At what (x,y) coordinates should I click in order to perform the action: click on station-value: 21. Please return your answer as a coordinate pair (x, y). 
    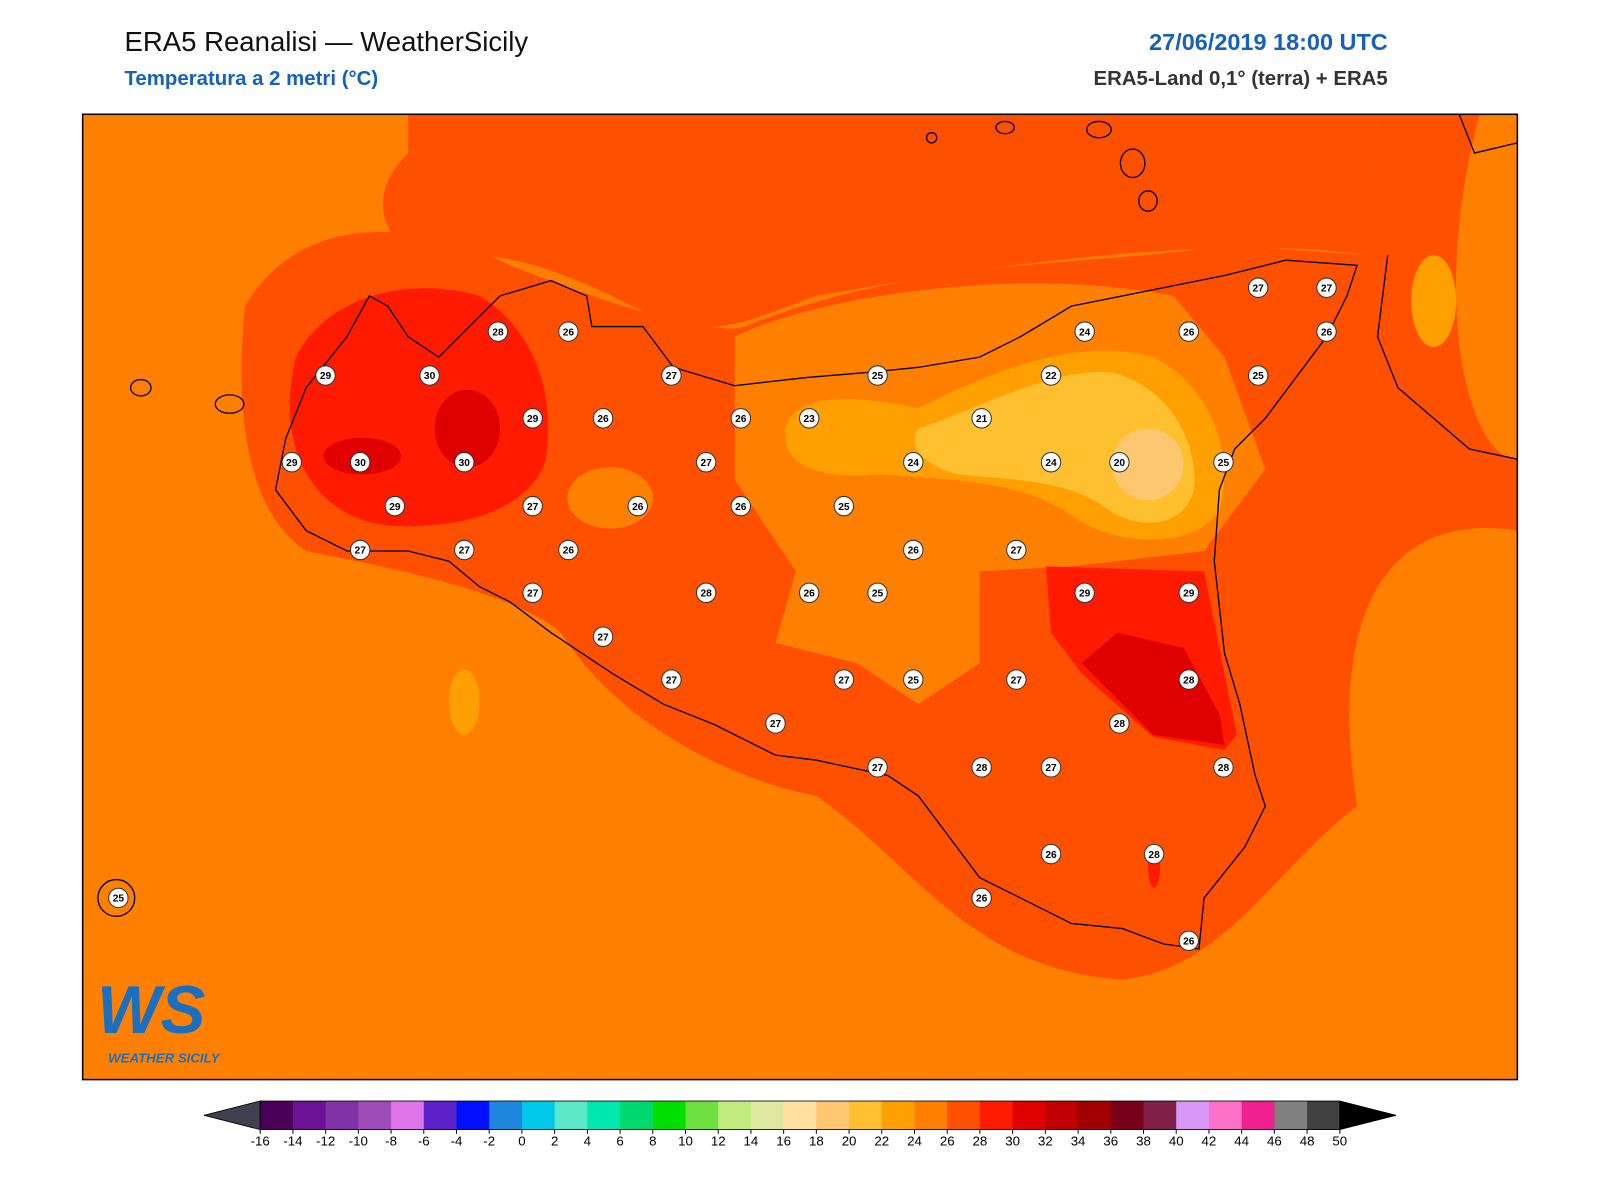
    Looking at the image, I should click on (982, 419).